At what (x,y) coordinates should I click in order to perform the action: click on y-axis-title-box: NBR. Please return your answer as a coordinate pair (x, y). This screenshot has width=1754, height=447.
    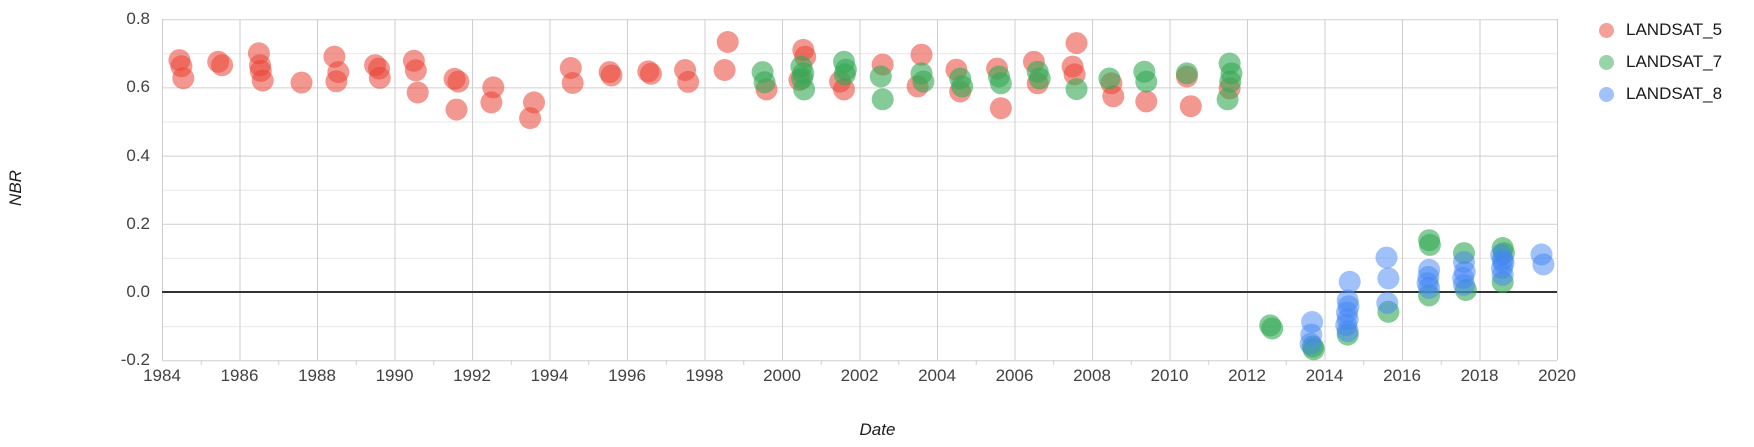
    Looking at the image, I should click on (16, 188).